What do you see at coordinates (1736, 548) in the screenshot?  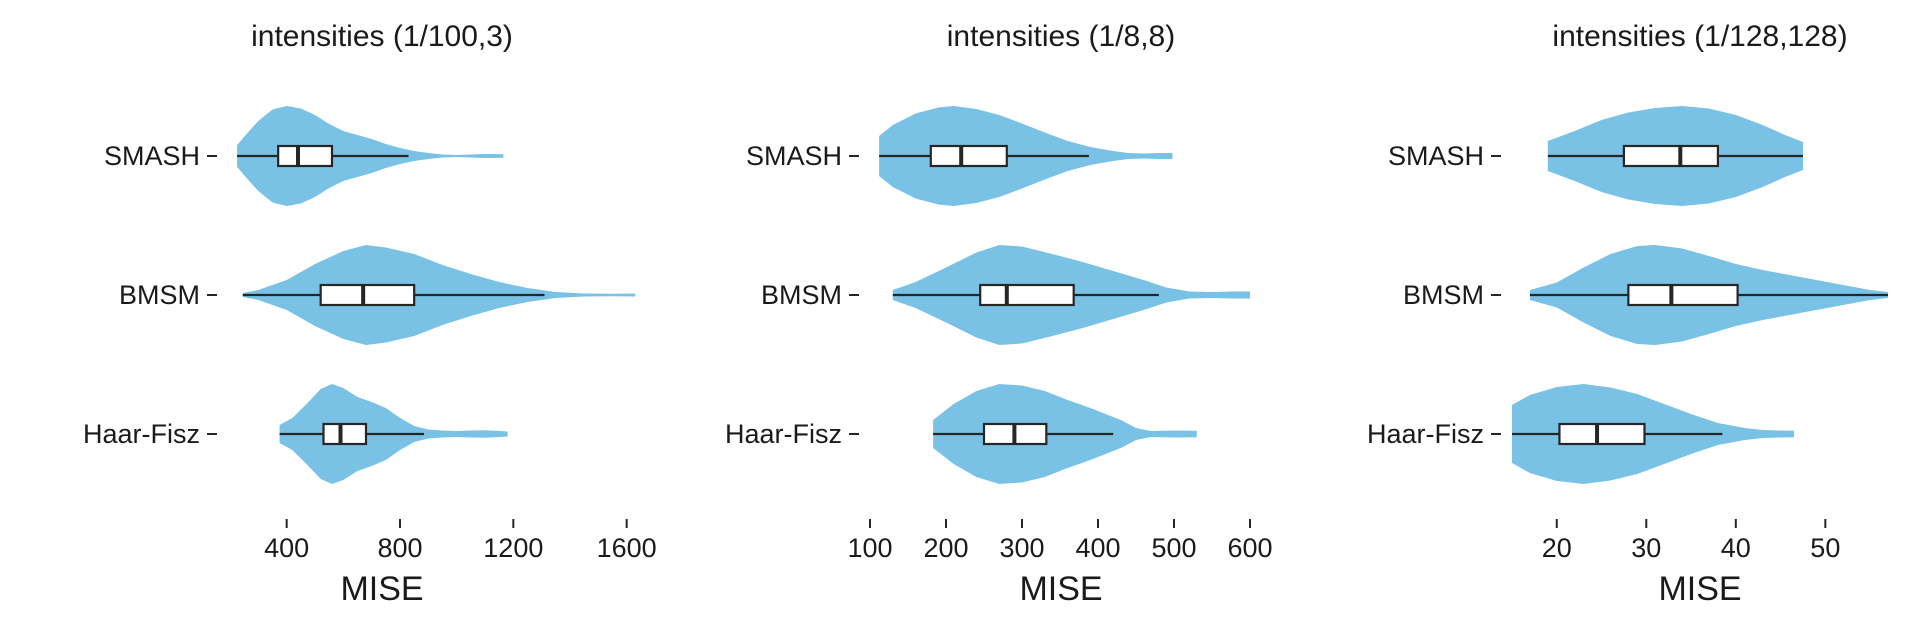 I see `x-tick-label: 40` at bounding box center [1736, 548].